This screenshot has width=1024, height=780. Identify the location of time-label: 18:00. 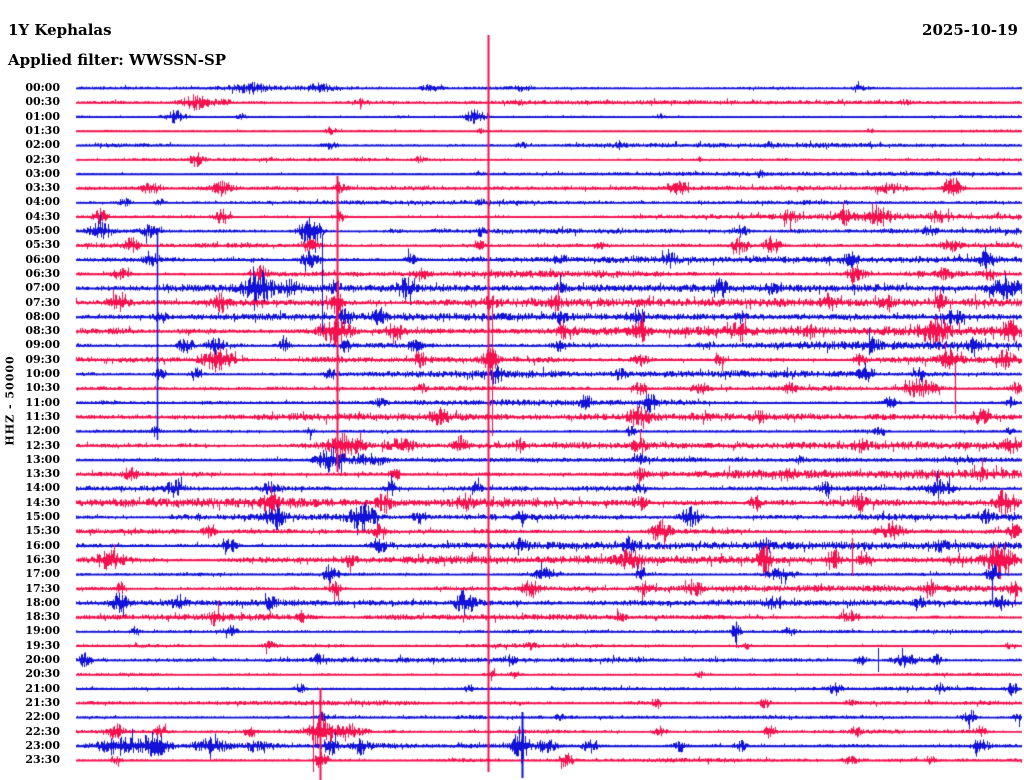
(42, 602).